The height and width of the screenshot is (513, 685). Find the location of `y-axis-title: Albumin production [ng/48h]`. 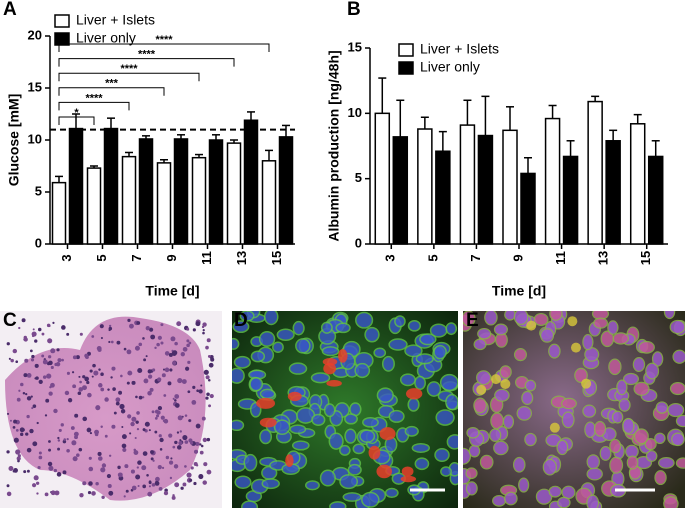

y-axis-title: Albumin production [ng/48h] is located at coordinates (334, 145).